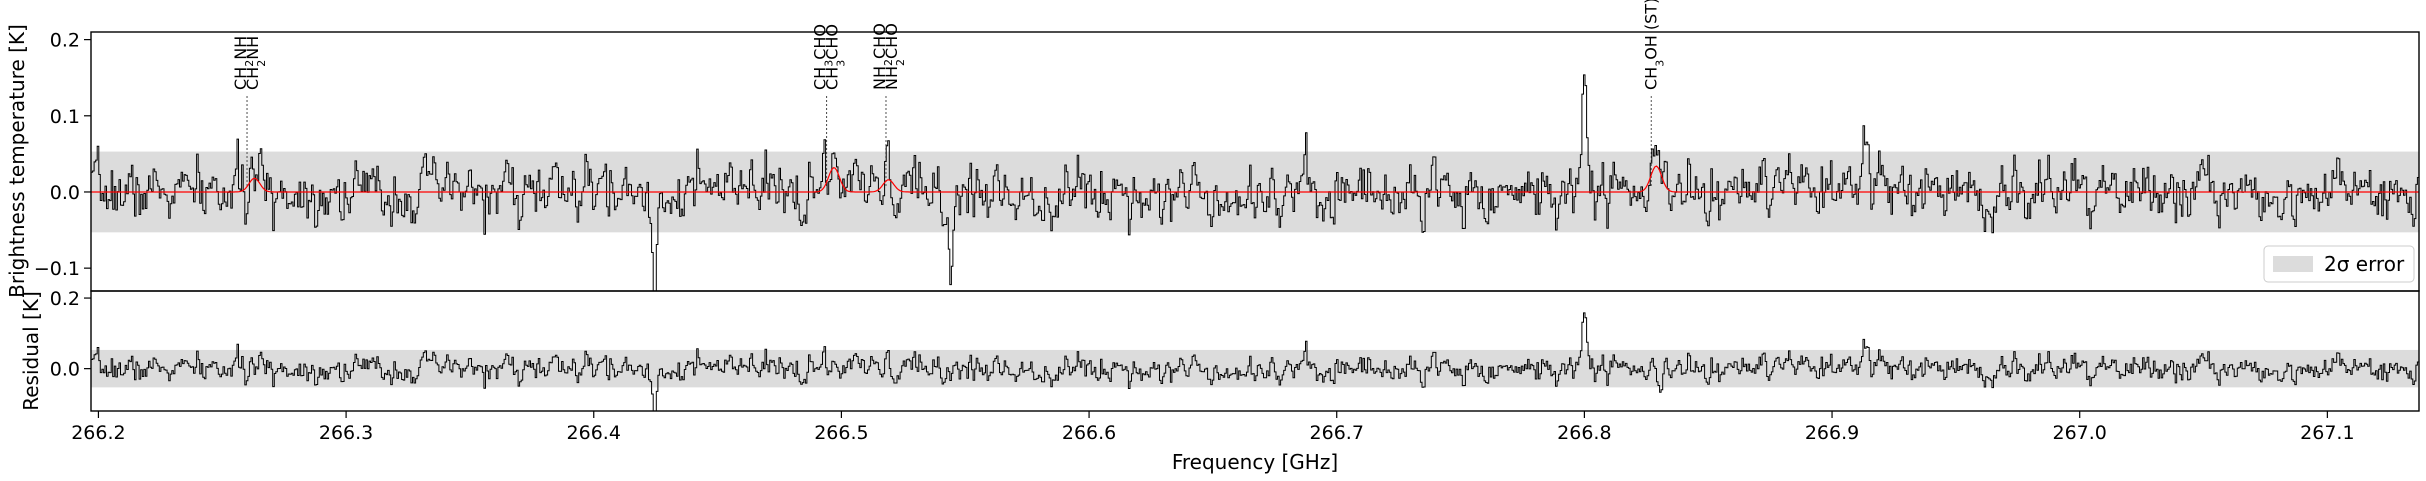 The width and height of the screenshot is (2426, 481). What do you see at coordinates (1653, 45) in the screenshot?
I see `line-marker-label: CH3OH (ST)` at bounding box center [1653, 45].